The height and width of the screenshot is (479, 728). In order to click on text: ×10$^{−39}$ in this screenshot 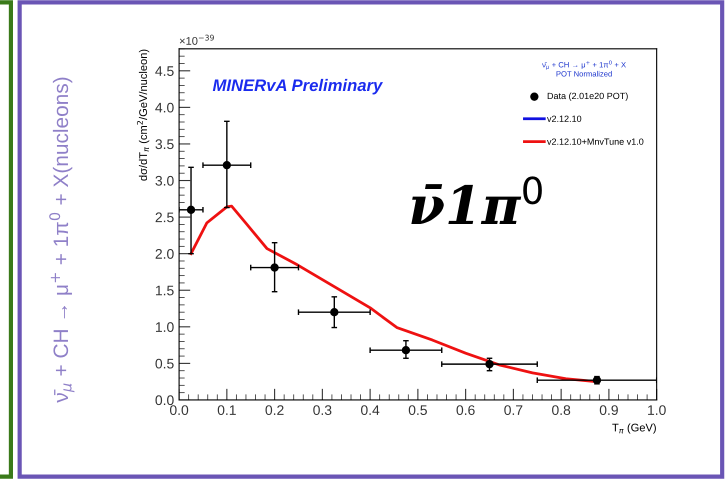, I will do `click(197, 39)`.